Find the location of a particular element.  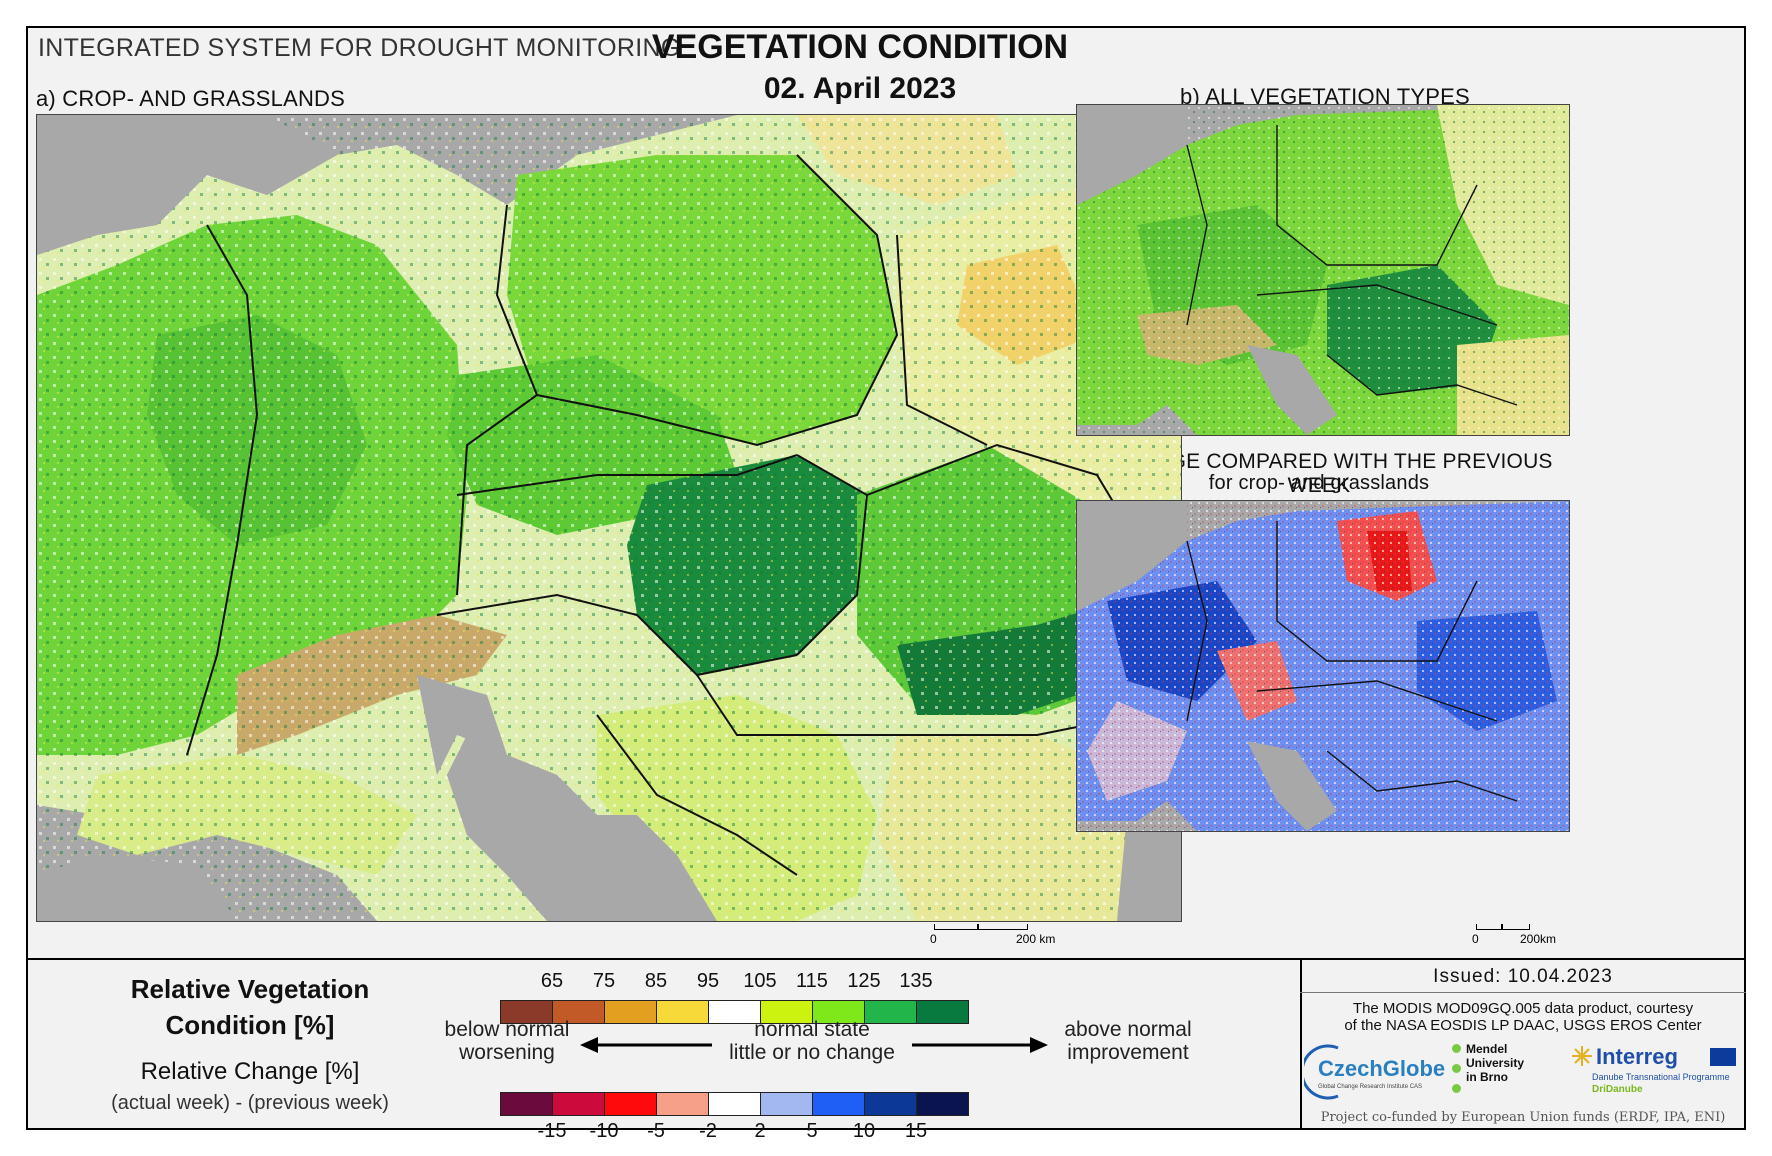

rvc-title-line1: Relative Vegetation is located at coordinates (250, 989).